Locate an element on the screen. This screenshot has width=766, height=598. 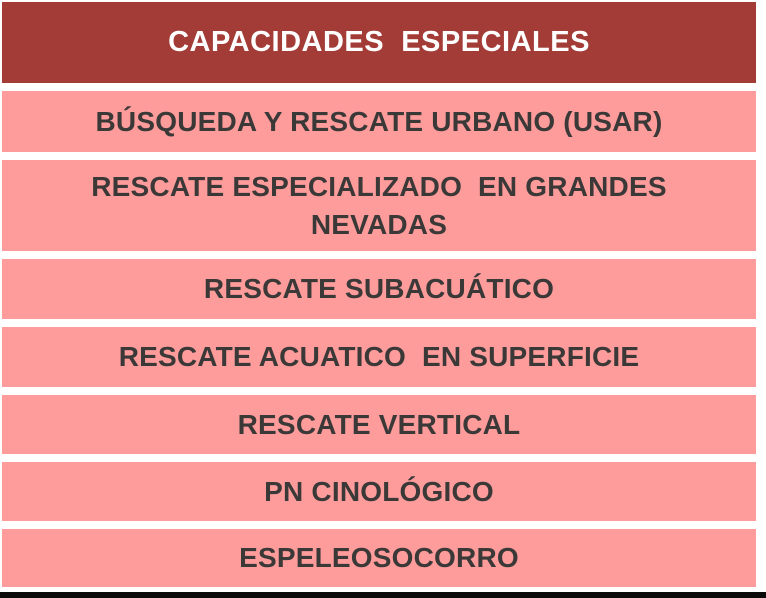
table-header: CAPACIDADES ESPECIALES is located at coordinates (379, 42).